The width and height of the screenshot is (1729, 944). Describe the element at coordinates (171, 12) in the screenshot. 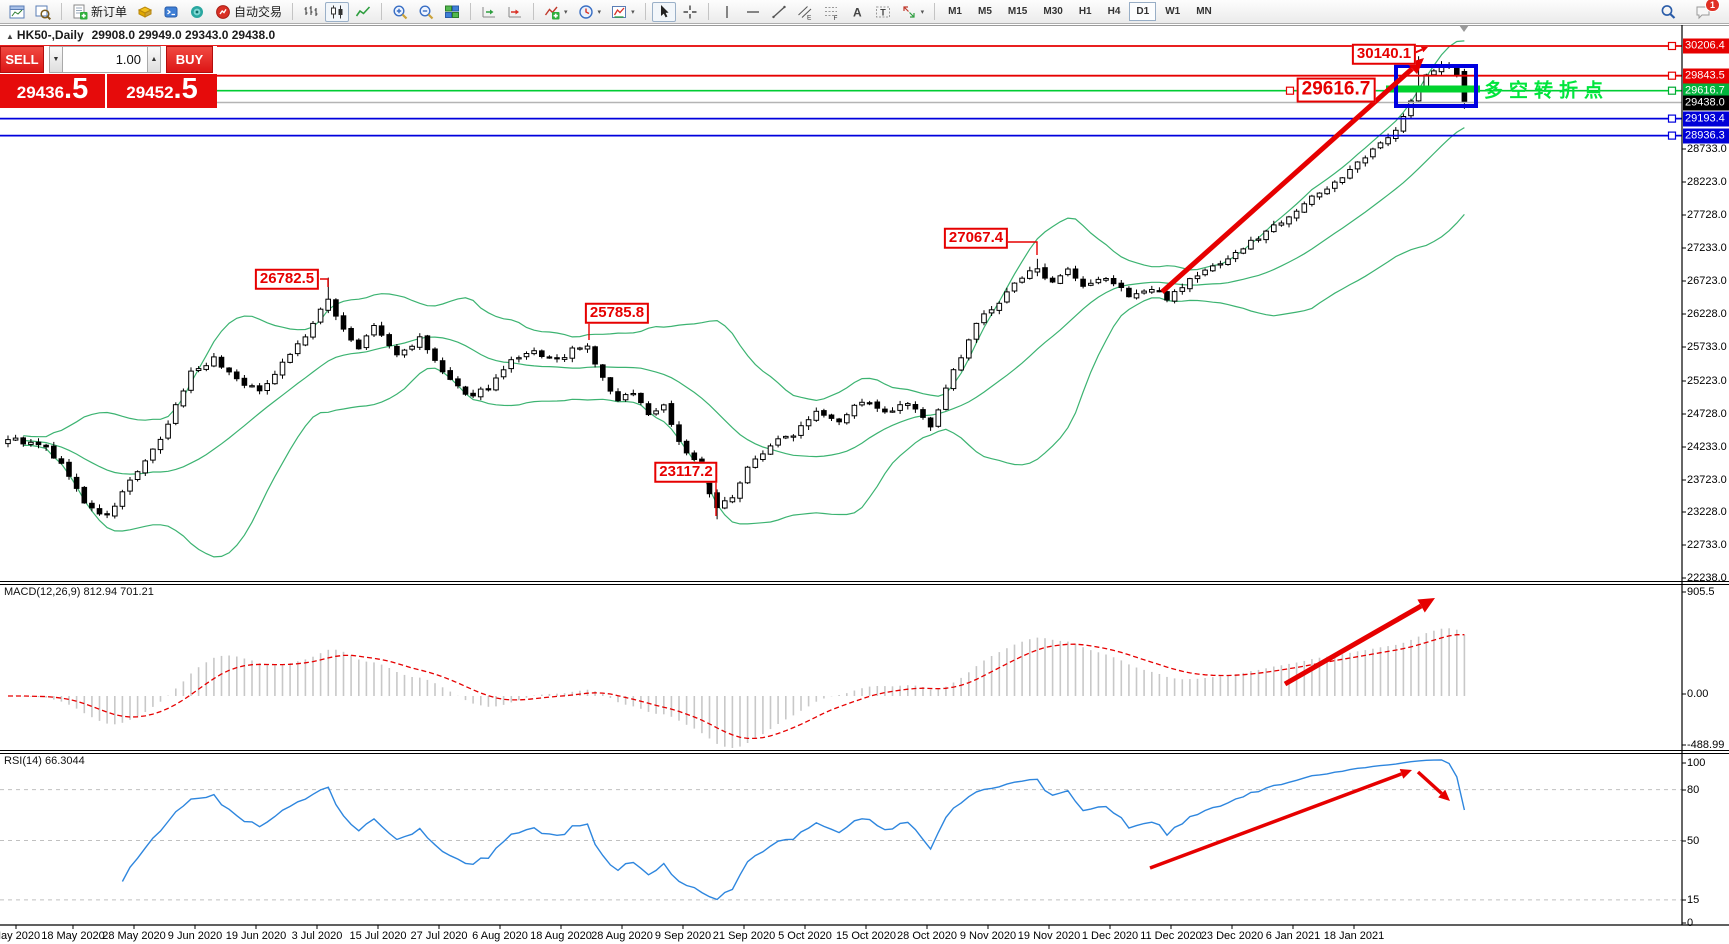

I see `toolbar-terminal-window-button` at that location.